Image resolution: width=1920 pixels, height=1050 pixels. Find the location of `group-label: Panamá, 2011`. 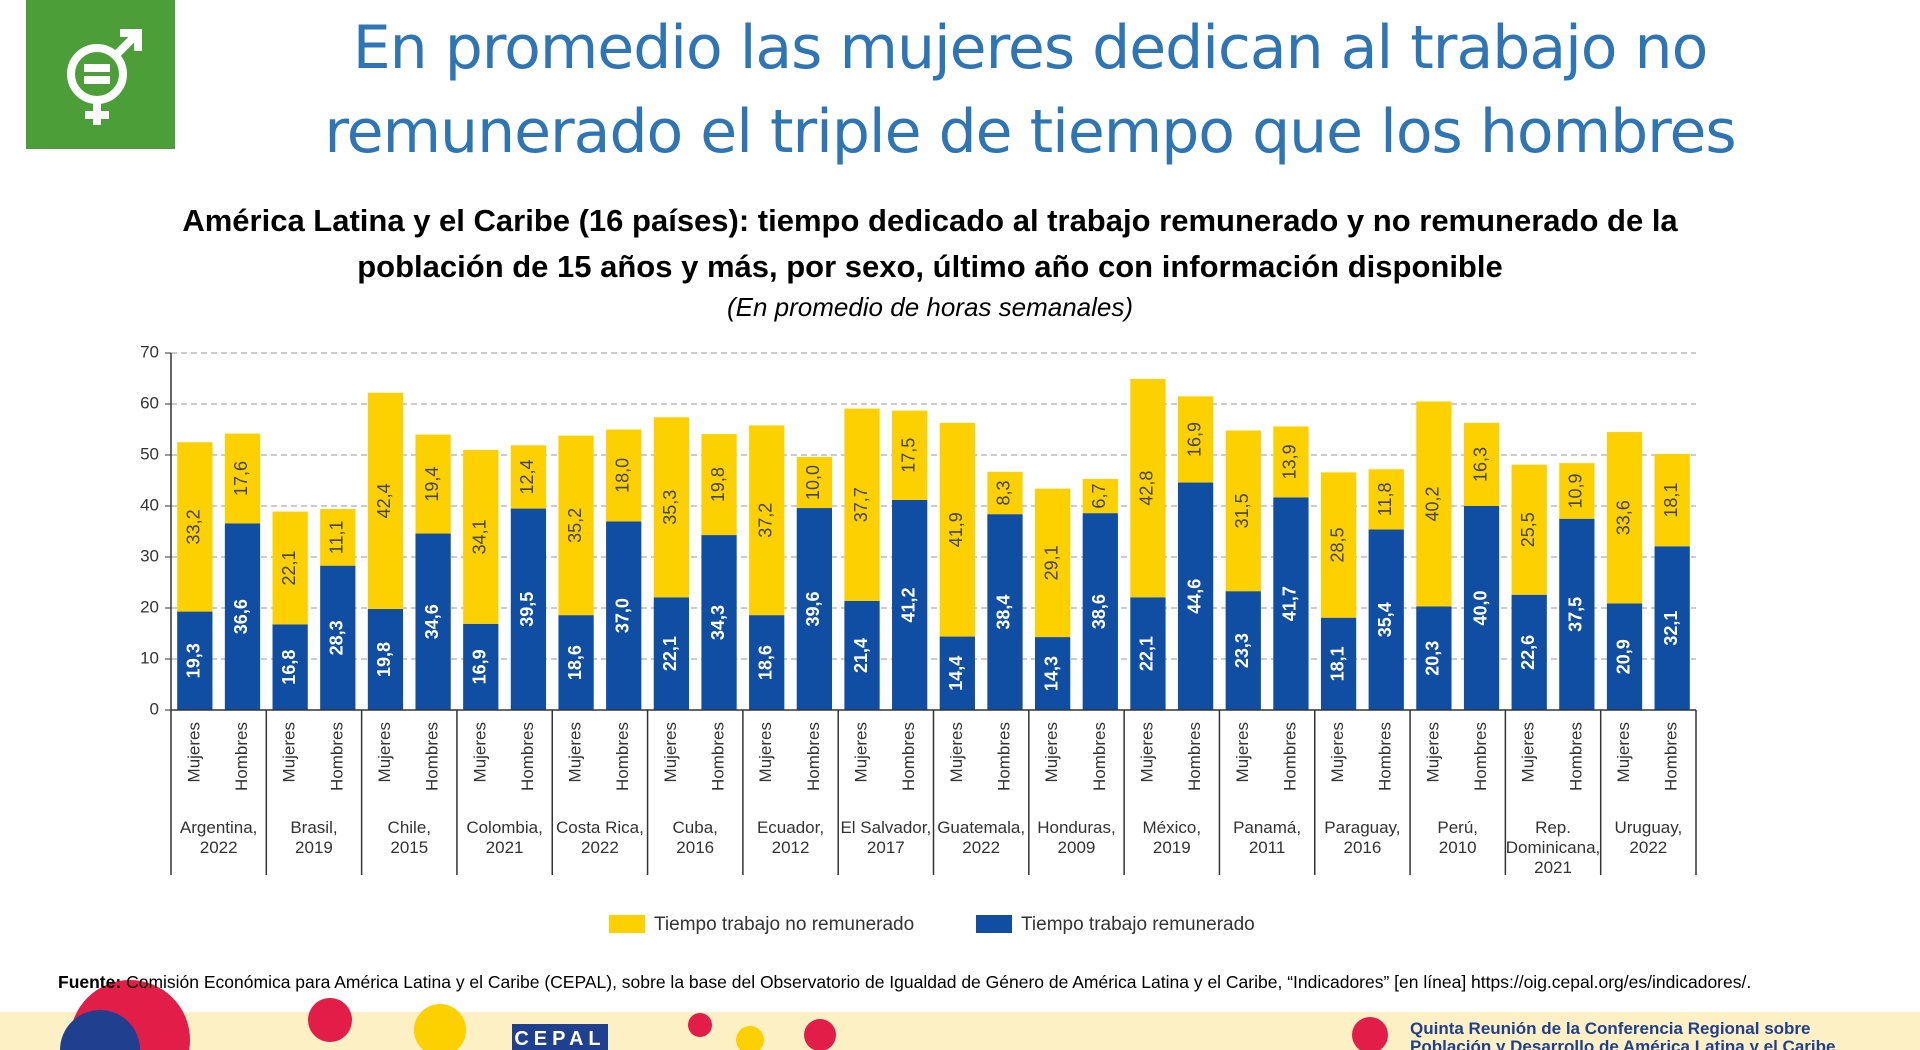

group-label: Panamá, 2011 is located at coordinates (1267, 837).